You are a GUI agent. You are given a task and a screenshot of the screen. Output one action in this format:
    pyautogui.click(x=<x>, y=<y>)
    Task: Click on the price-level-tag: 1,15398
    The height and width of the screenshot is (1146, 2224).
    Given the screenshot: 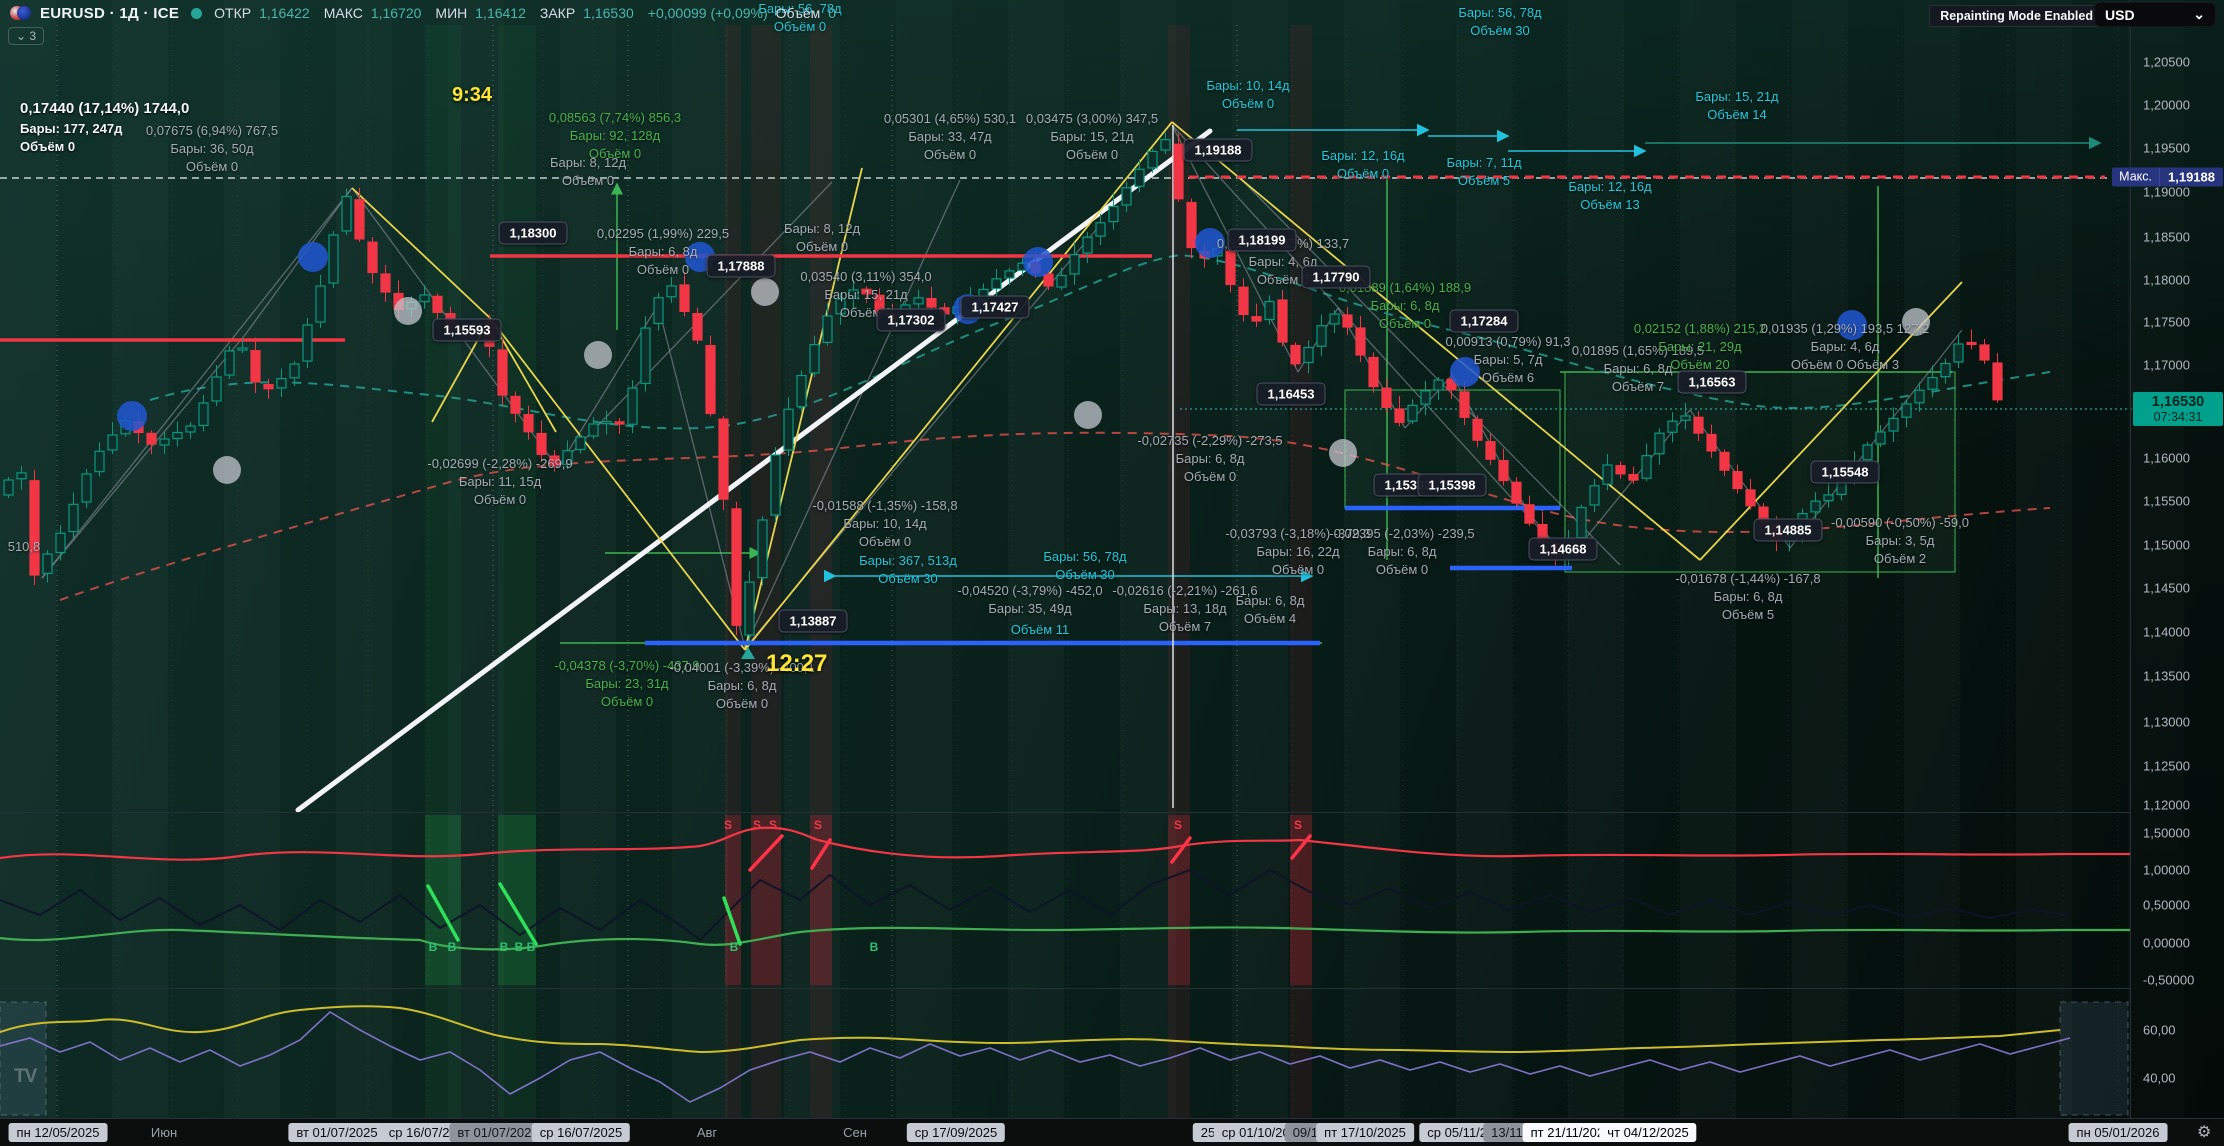 What is the action you would take?
    pyautogui.click(x=1452, y=485)
    